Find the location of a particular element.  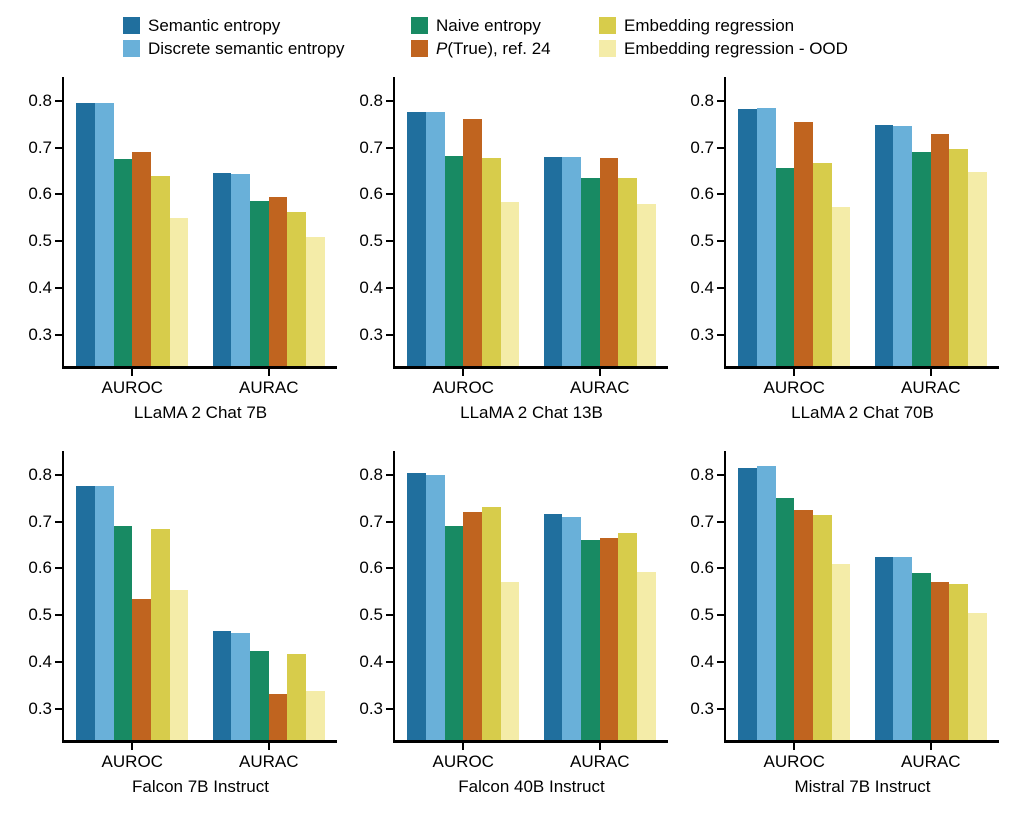

bar-group-auroc is located at coordinates (463, 221).